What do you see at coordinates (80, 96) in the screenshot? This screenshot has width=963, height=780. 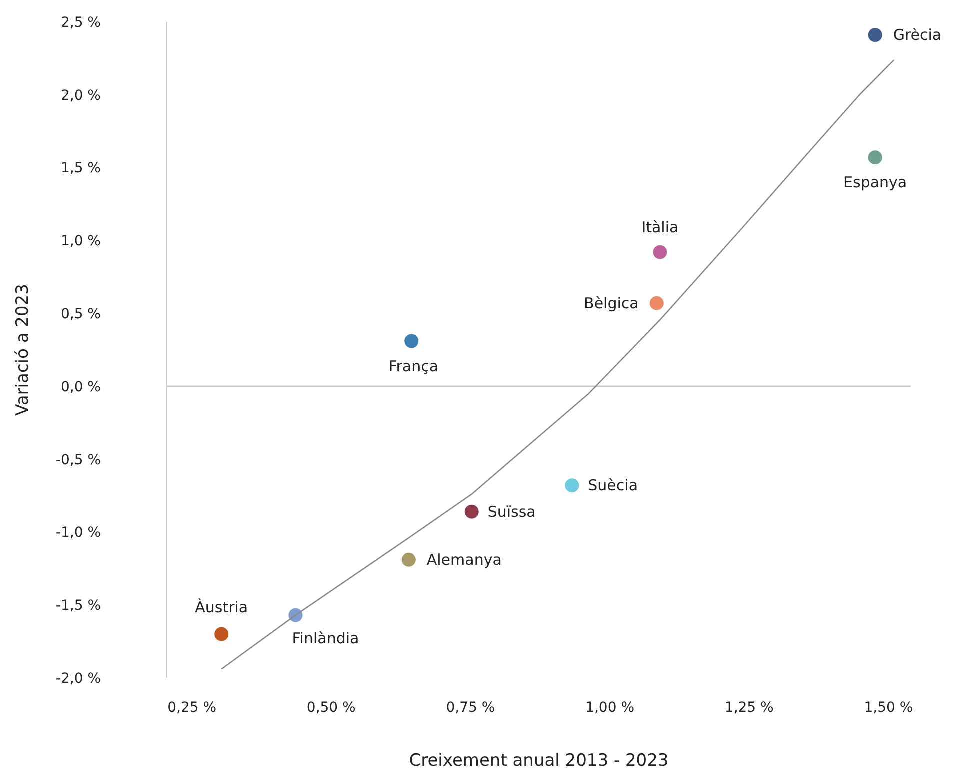 I see `y-tick-label: 2,0 %` at bounding box center [80, 96].